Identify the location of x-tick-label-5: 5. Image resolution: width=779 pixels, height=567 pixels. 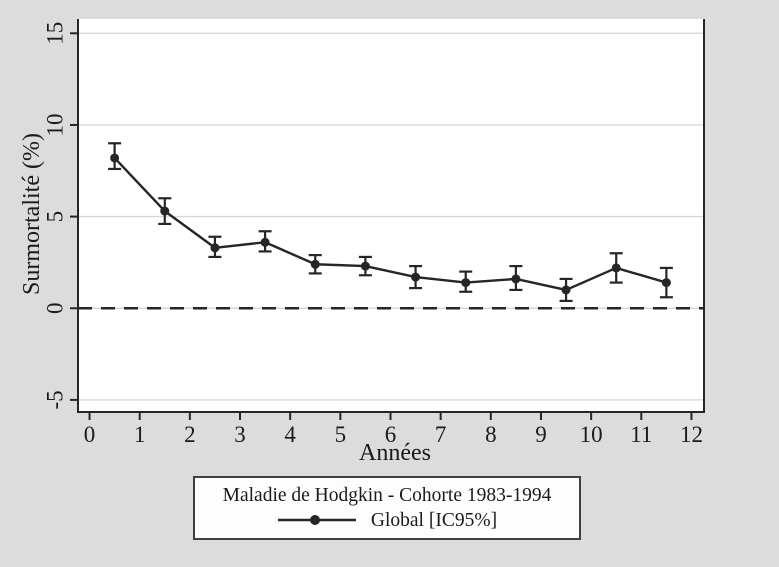
(341, 434).